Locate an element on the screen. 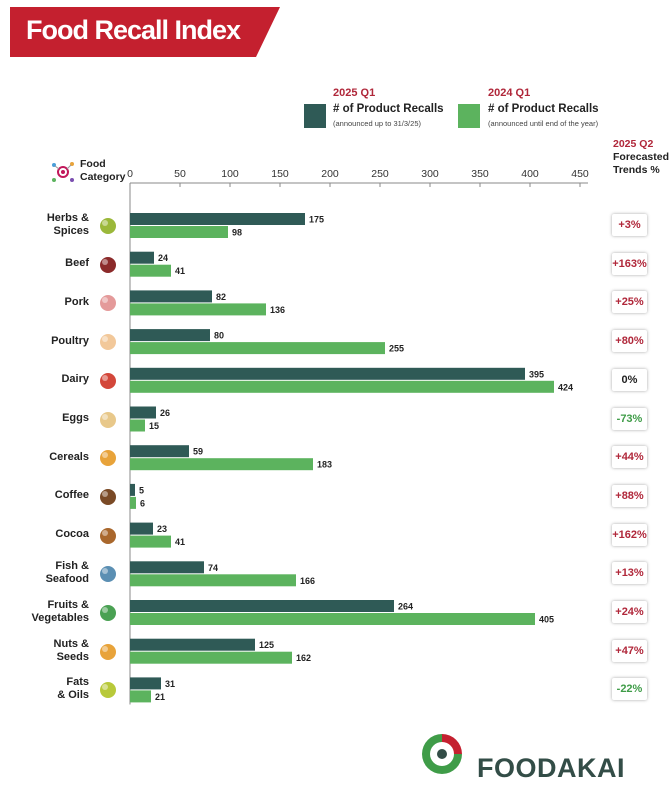 Image resolution: width=669 pixels, height=798 pixels. category-label: Nuts & Seeds is located at coordinates (71, 651).